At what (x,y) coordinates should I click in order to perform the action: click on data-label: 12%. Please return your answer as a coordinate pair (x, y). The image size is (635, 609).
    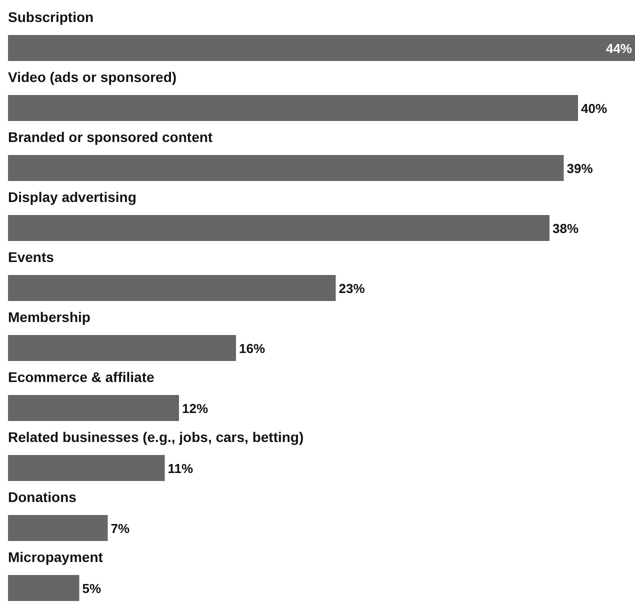
    Looking at the image, I should click on (195, 408).